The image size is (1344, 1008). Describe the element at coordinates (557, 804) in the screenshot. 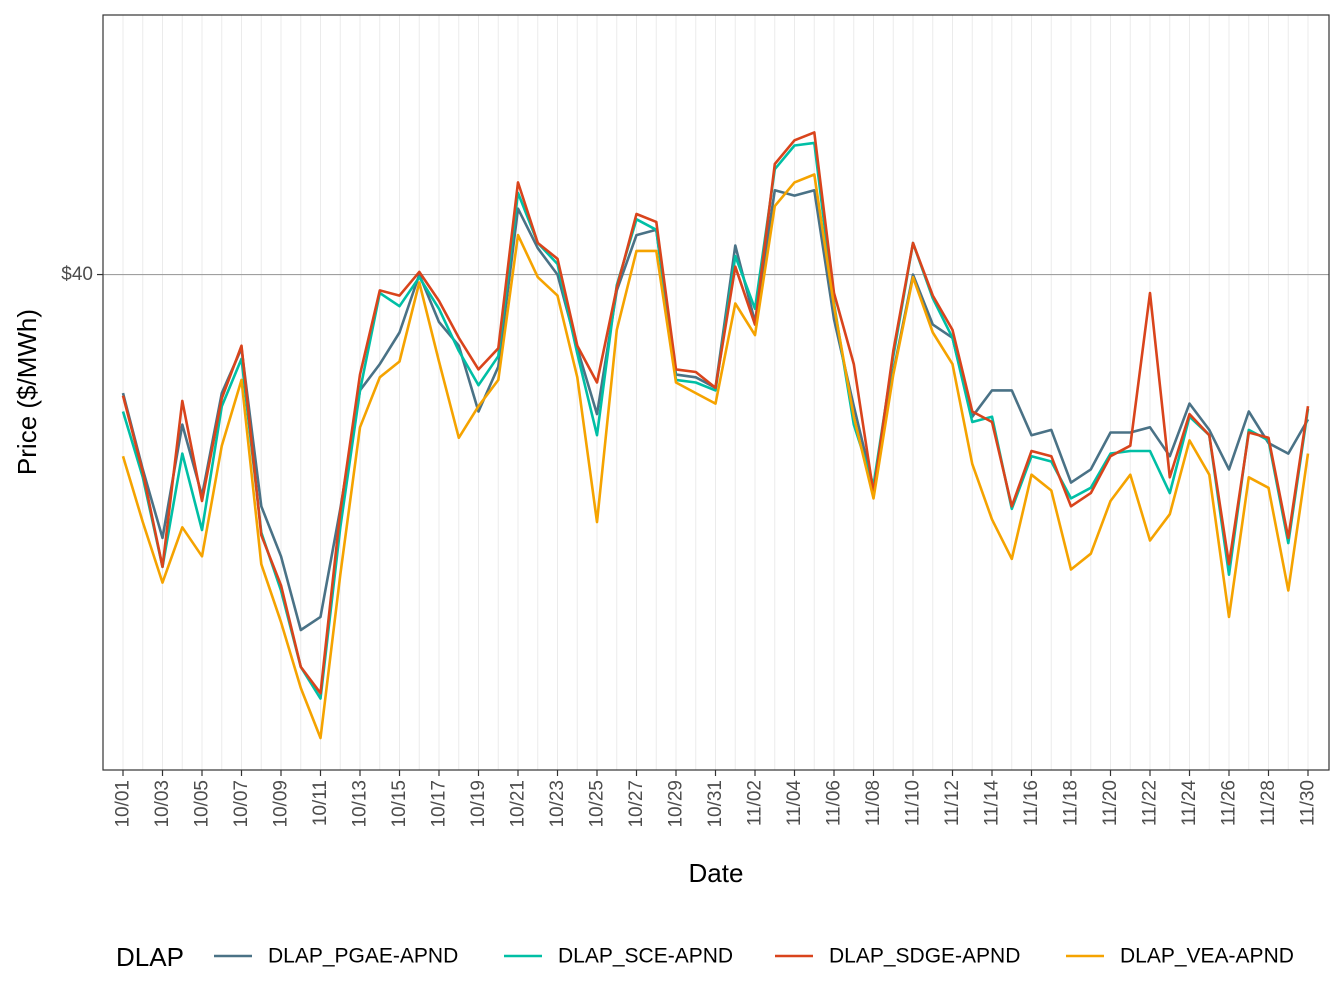

I see `x-tick-label: 10/23` at that location.